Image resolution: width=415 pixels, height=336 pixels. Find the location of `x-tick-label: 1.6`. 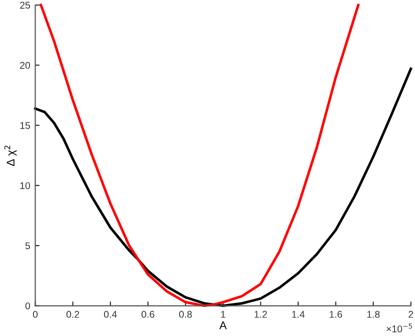

x-tick-label: 1.6 is located at coordinates (336, 314).